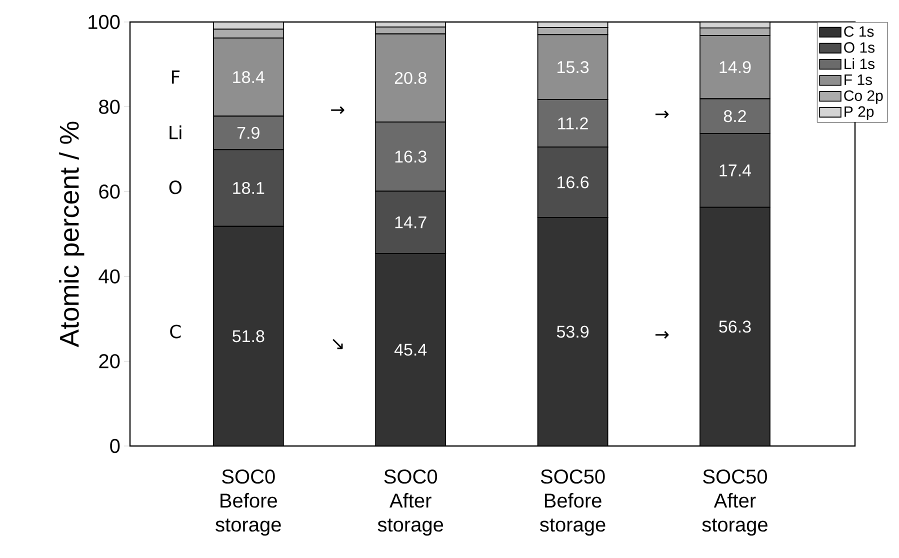  I want to click on data-label: 14.9, so click(735, 67).